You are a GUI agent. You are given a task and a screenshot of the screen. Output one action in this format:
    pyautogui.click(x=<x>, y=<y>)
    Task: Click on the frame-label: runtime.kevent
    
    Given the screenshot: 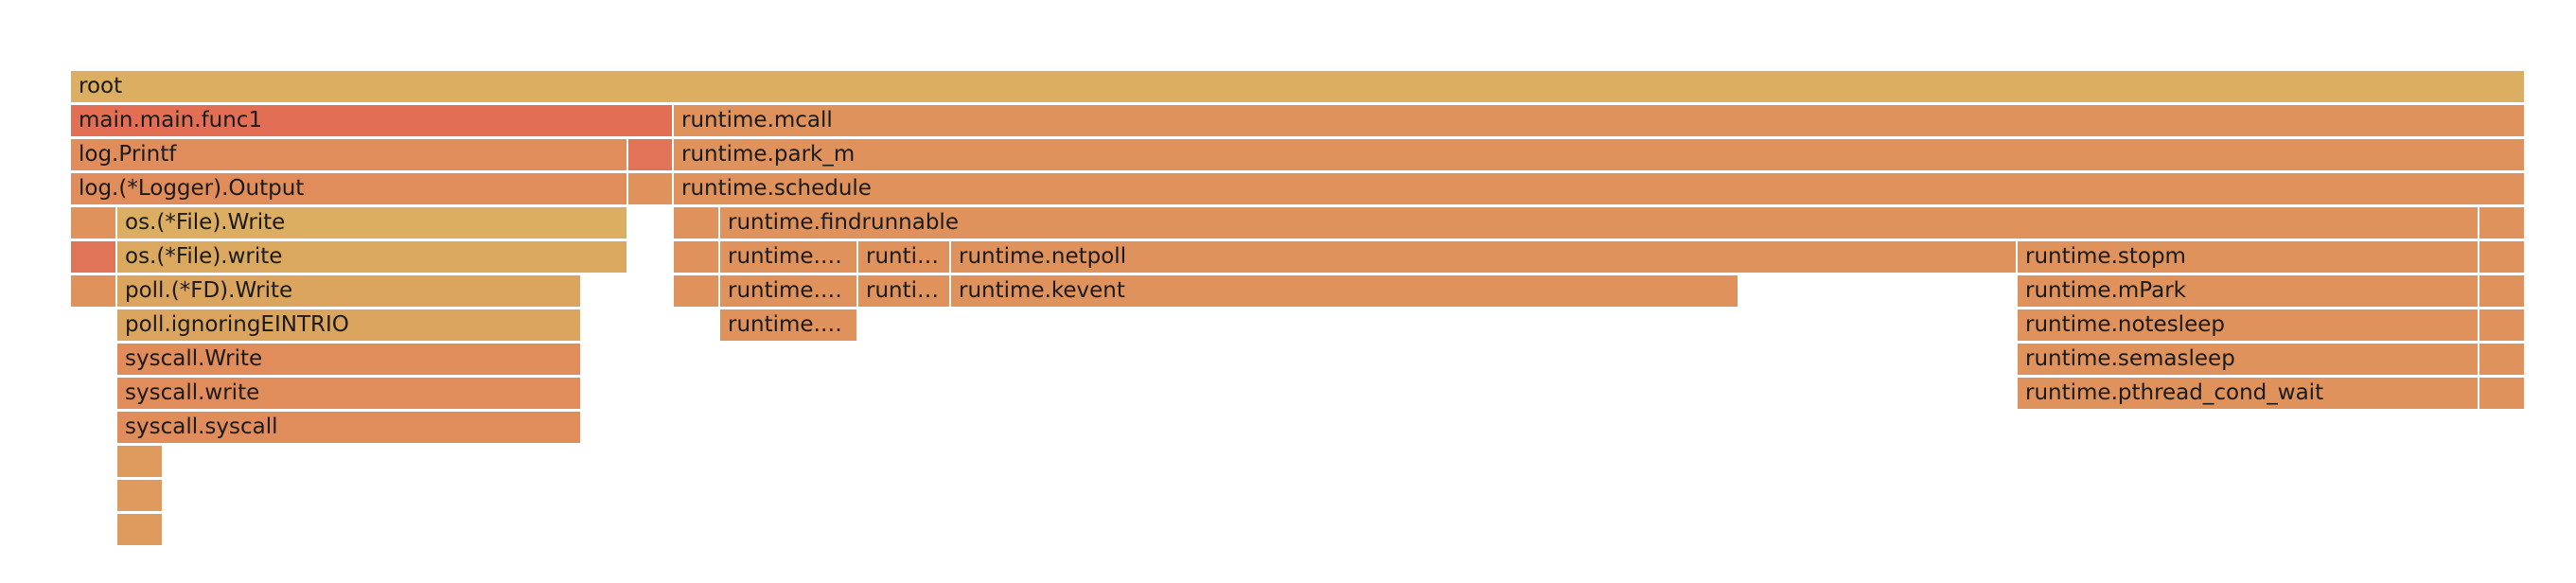 What is the action you would take?
    pyautogui.click(x=1042, y=290)
    